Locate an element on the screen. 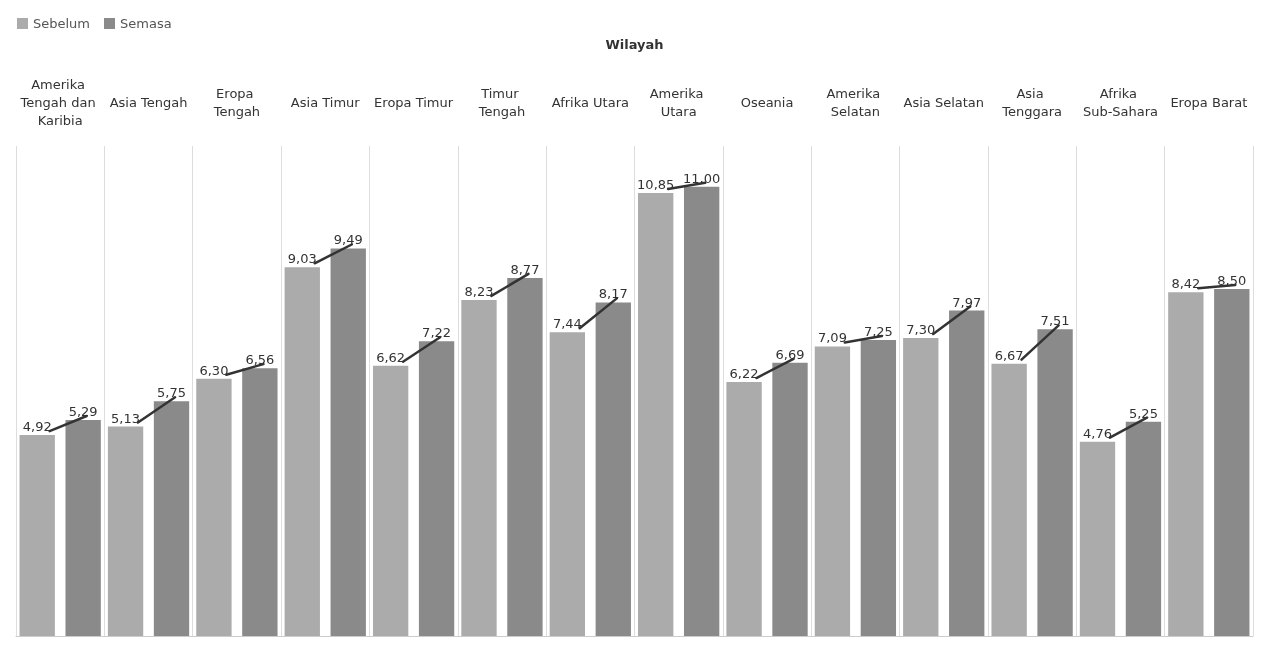  x-tick-label: Asia Tengah is located at coordinates (148, 102).